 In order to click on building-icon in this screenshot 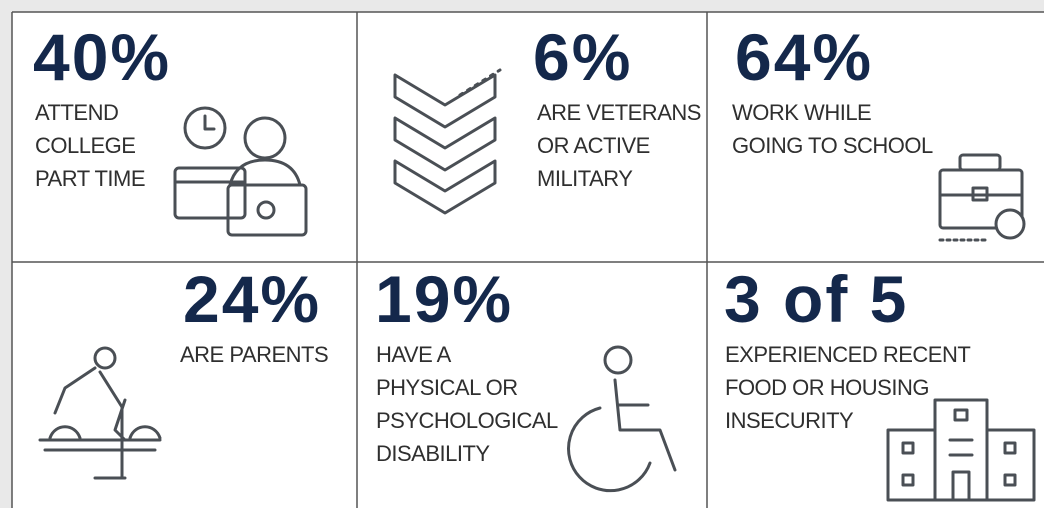, I will do `click(961, 450)`.